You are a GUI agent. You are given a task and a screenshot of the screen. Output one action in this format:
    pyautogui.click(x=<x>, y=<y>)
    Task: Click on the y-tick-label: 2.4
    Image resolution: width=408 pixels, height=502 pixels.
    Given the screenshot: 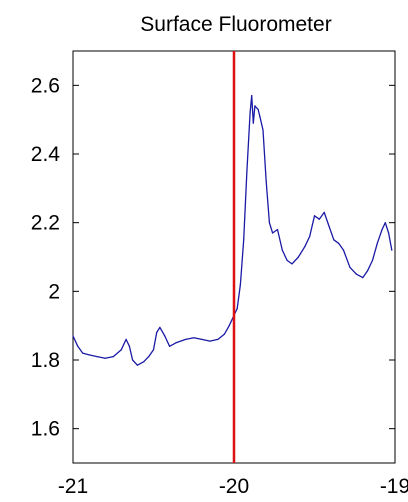 What is the action you would take?
    pyautogui.click(x=46, y=154)
    